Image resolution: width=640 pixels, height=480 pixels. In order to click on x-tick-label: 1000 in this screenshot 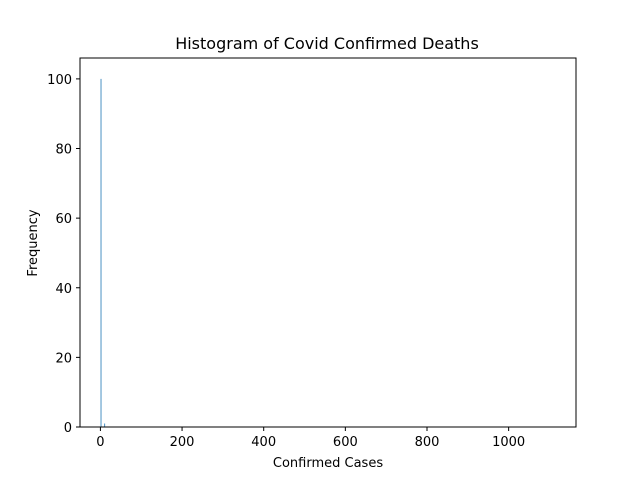, I will do `click(508, 442)`.